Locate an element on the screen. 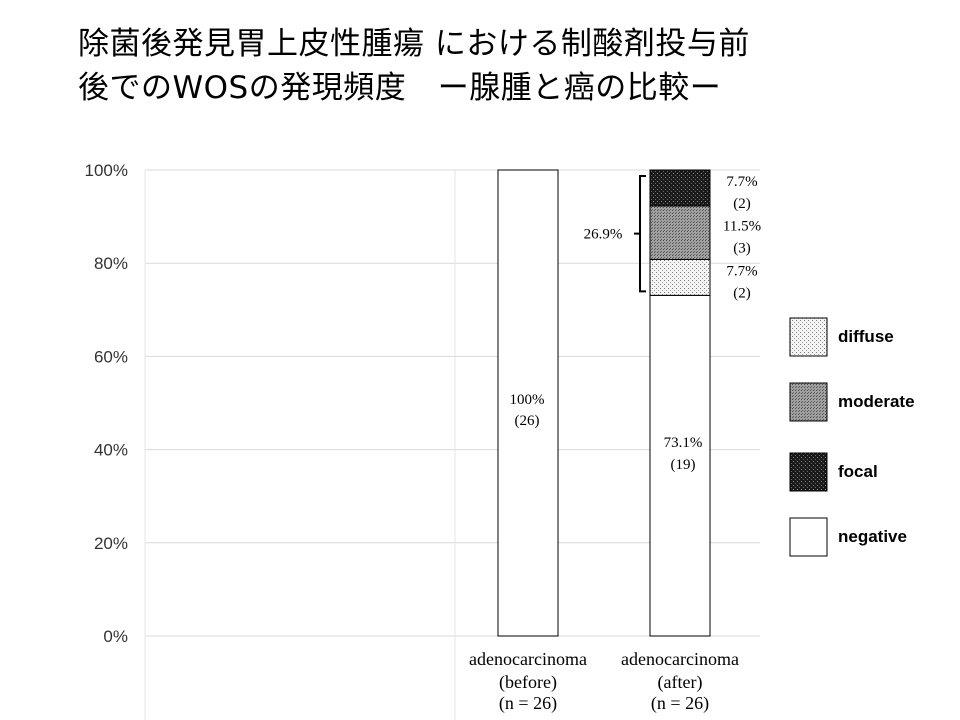  legend-swatch-negative is located at coordinates (808, 537).